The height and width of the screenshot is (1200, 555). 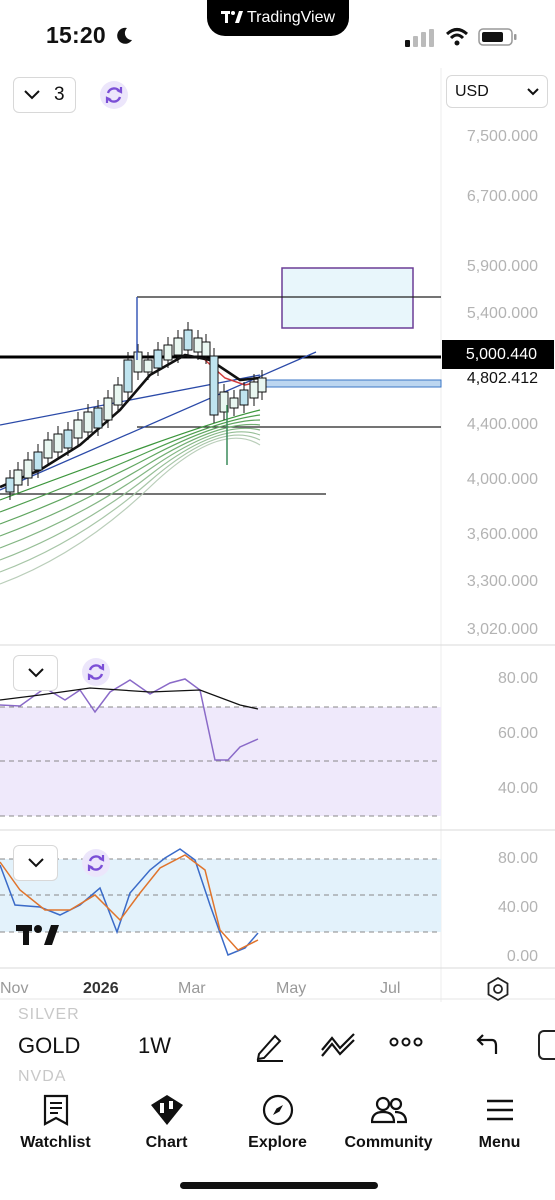 What do you see at coordinates (76, 35) in the screenshot?
I see `status-time: 15:20` at bounding box center [76, 35].